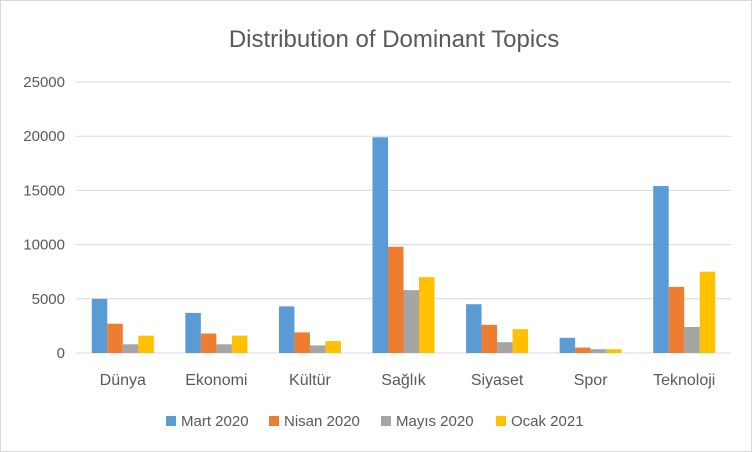 The width and height of the screenshot is (752, 452). I want to click on y-tick-label: 15000, so click(44, 190).